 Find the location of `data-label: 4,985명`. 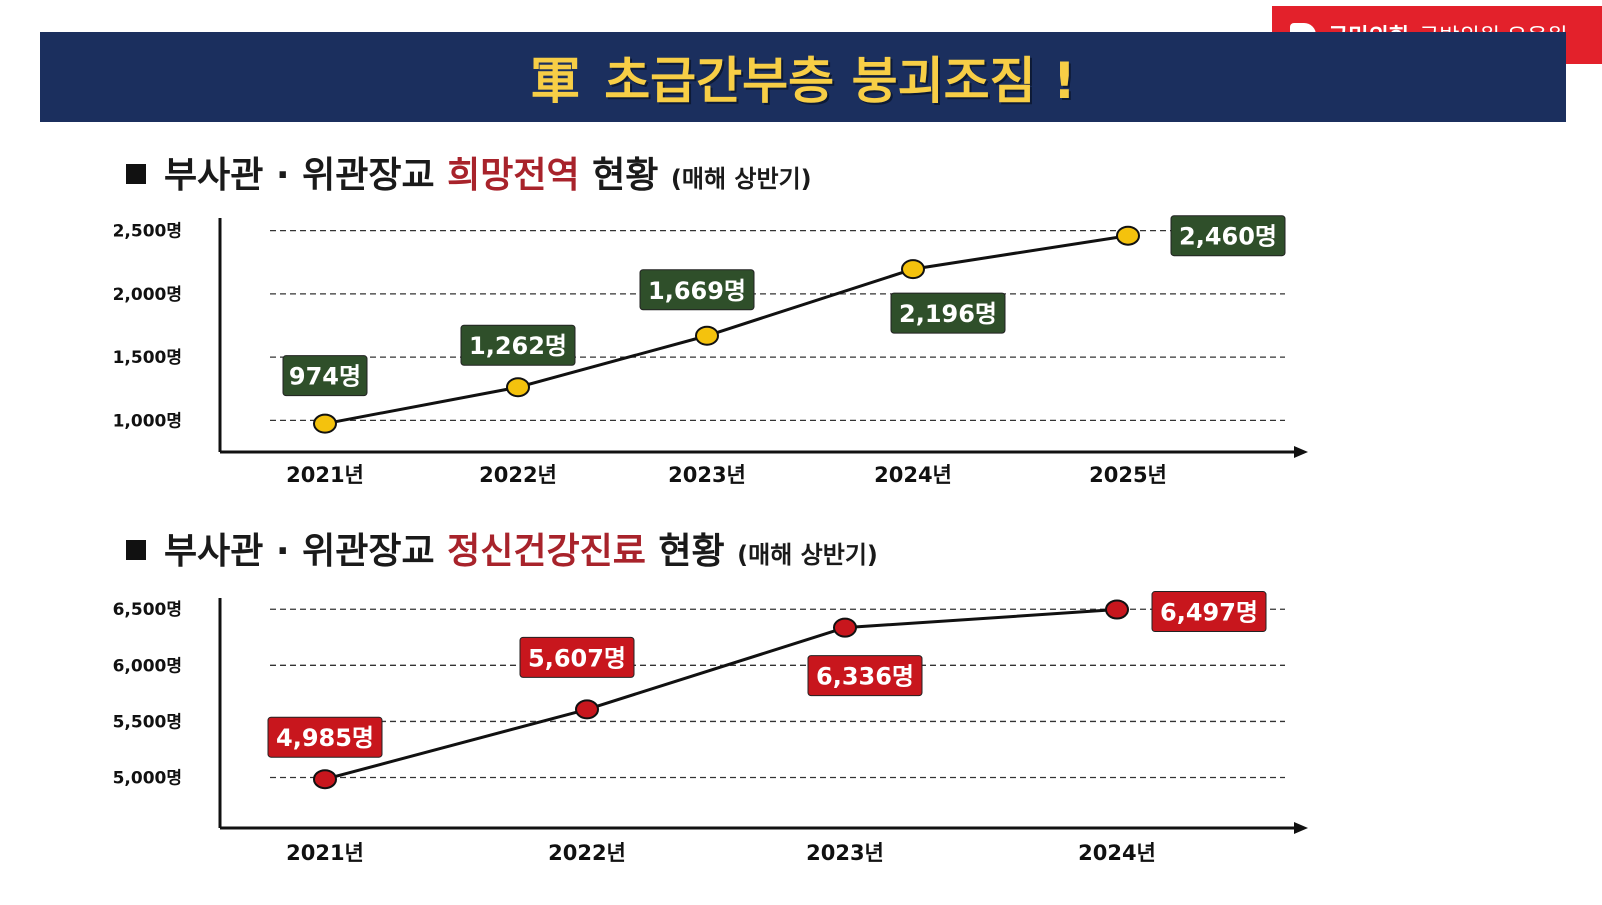

data-label: 4,985명 is located at coordinates (325, 738).